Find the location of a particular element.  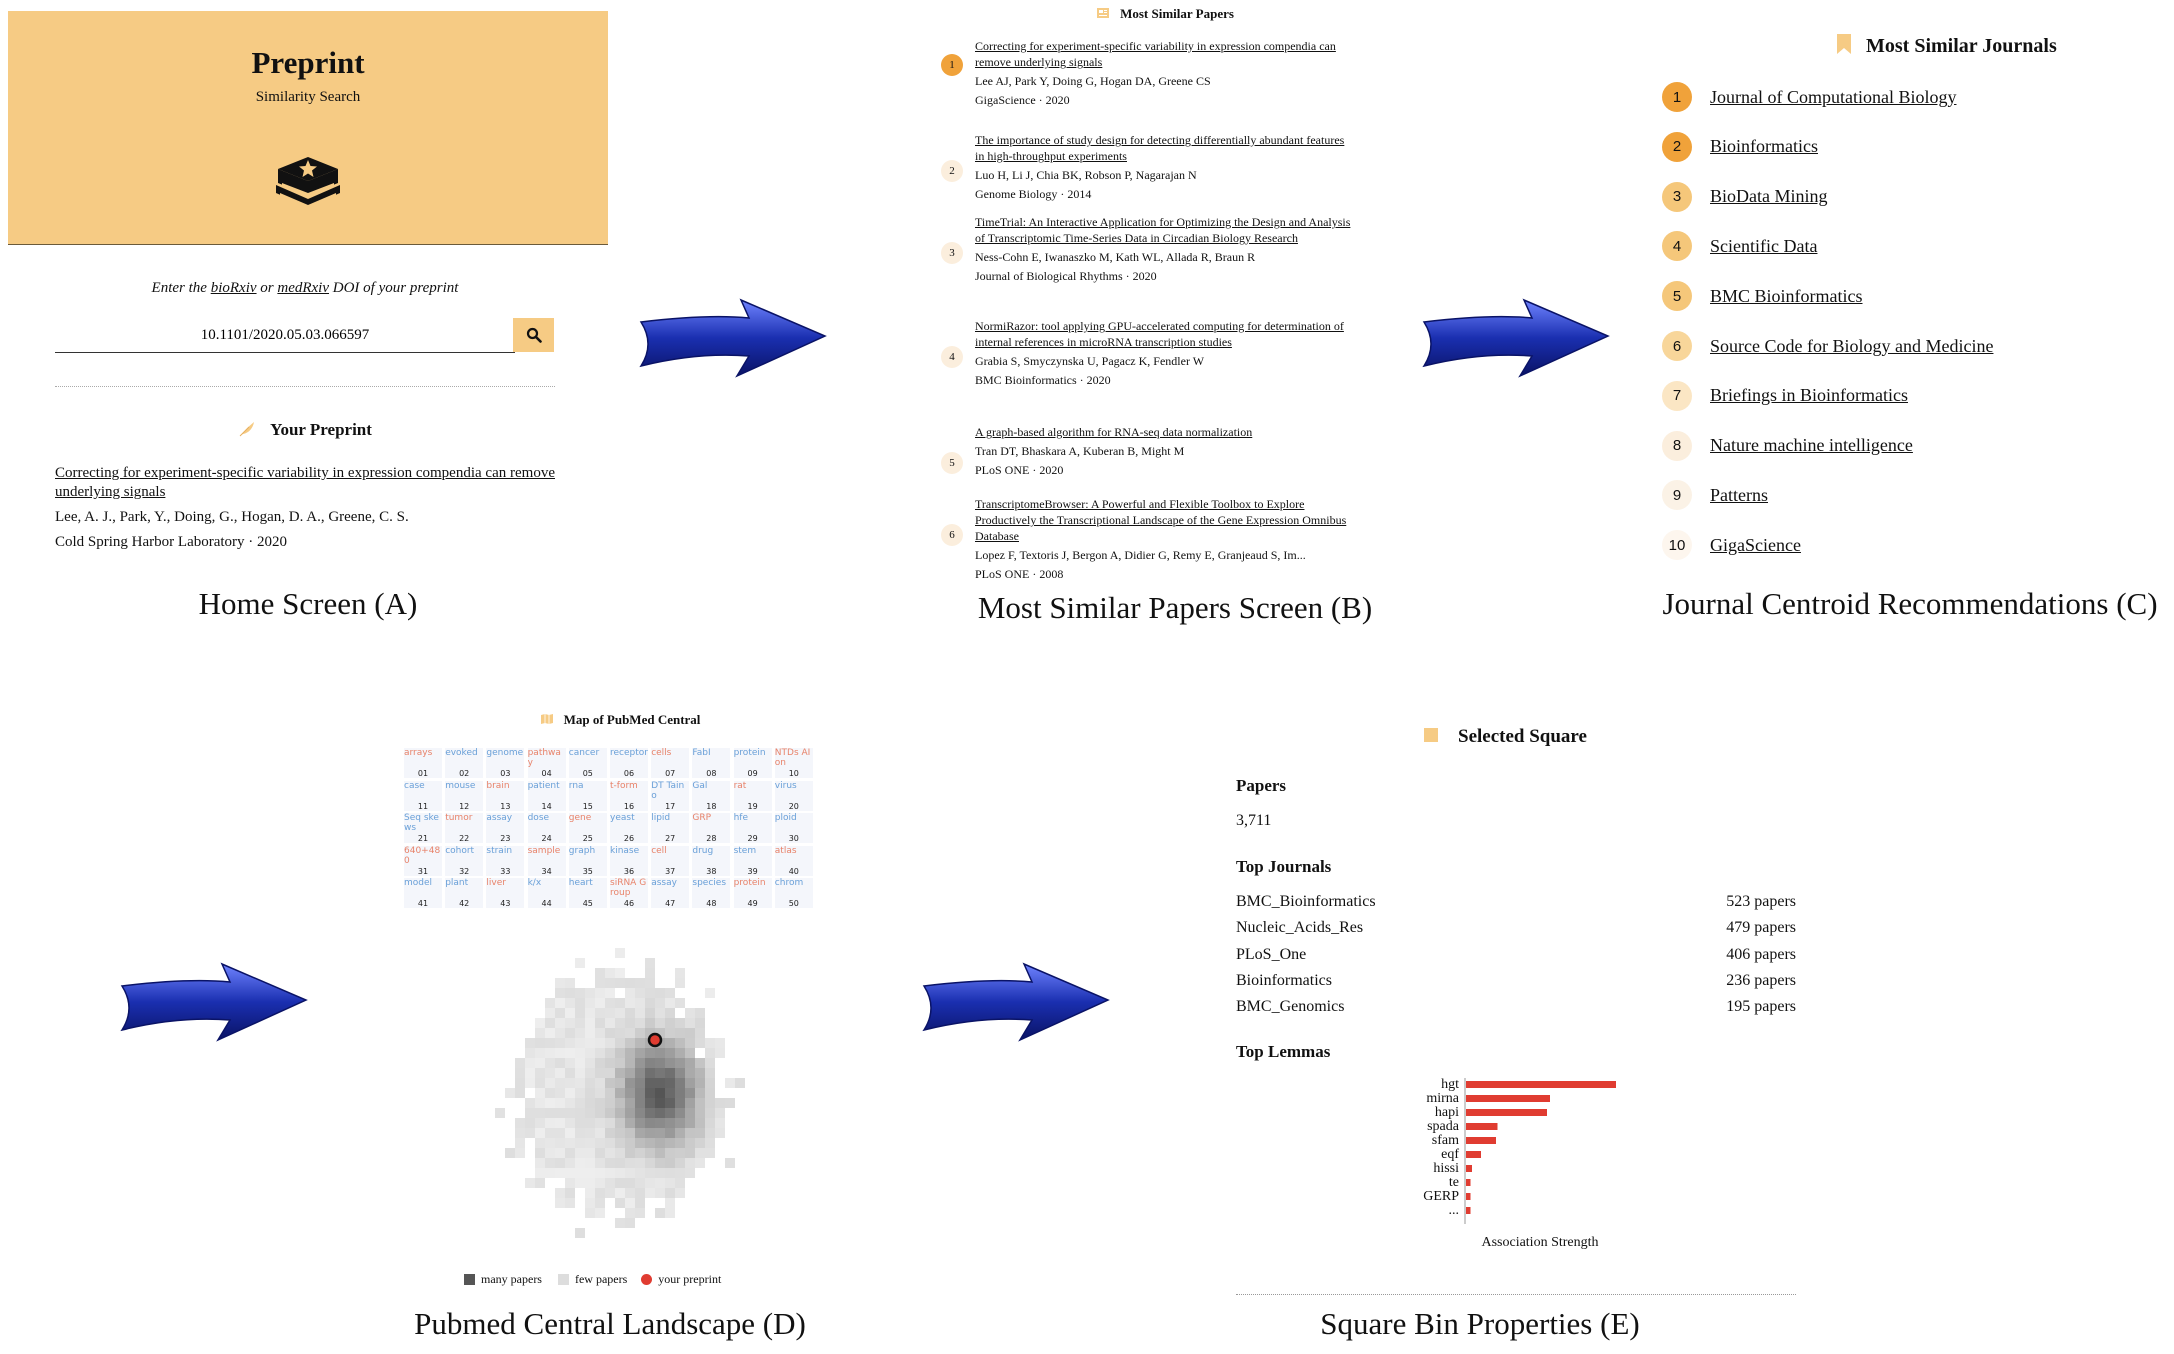

topic-tile: Gal 18 is located at coordinates (711, 795).